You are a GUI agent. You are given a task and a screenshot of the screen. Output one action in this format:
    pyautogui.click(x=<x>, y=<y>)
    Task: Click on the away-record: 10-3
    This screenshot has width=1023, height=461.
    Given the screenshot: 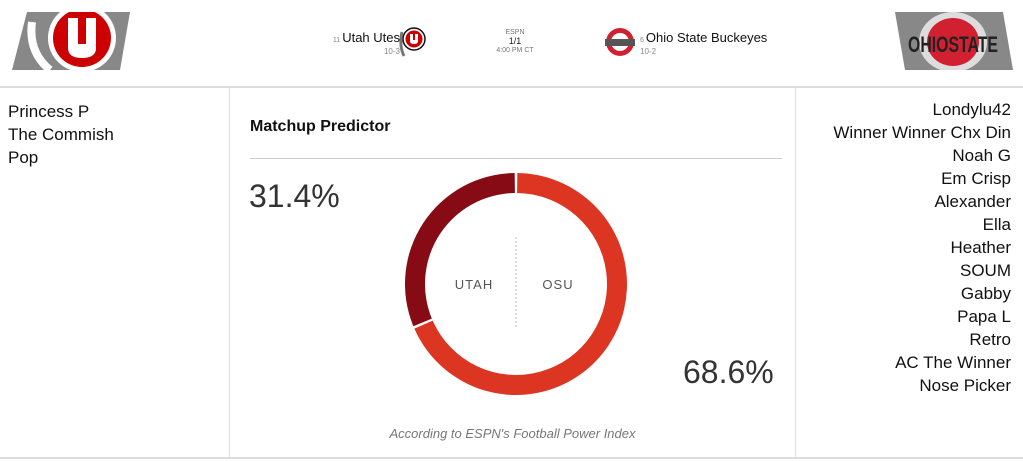 What is the action you would take?
    pyautogui.click(x=391, y=51)
    